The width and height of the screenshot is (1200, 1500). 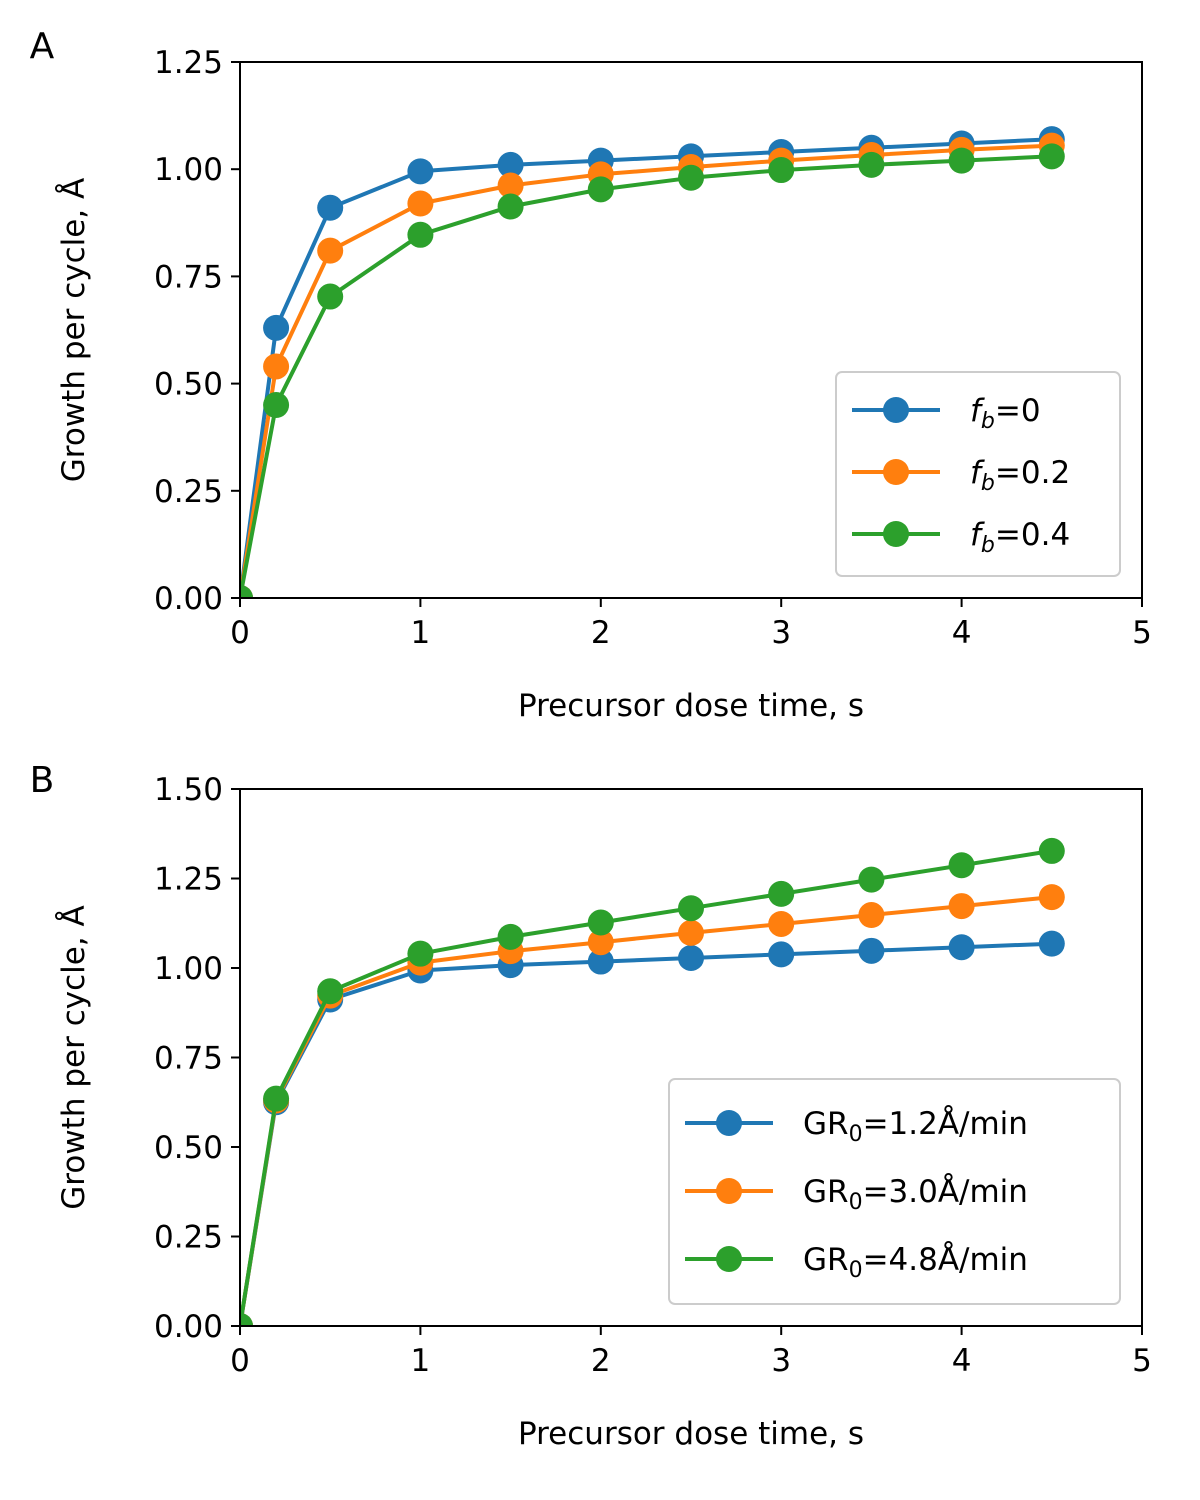 What do you see at coordinates (915, 1126) in the screenshot?
I see `legend-label: GR0=1.2Å/min` at bounding box center [915, 1126].